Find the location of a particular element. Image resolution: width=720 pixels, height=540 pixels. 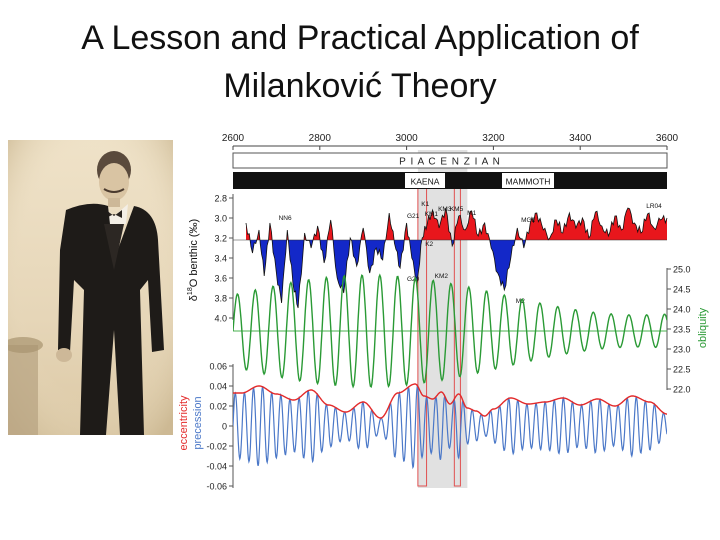

x-tick-label: 3400 is located at coordinates (580, 138).